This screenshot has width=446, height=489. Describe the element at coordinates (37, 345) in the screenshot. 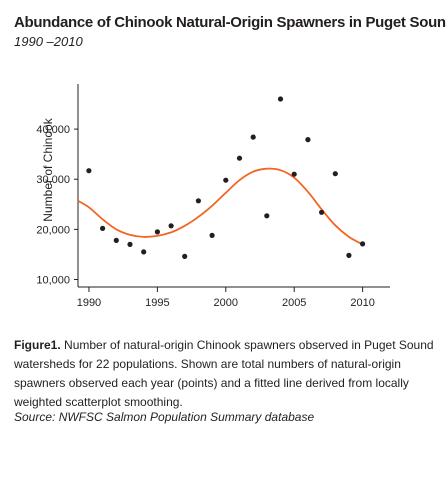

I see `caption-label: Figure1.` at that location.